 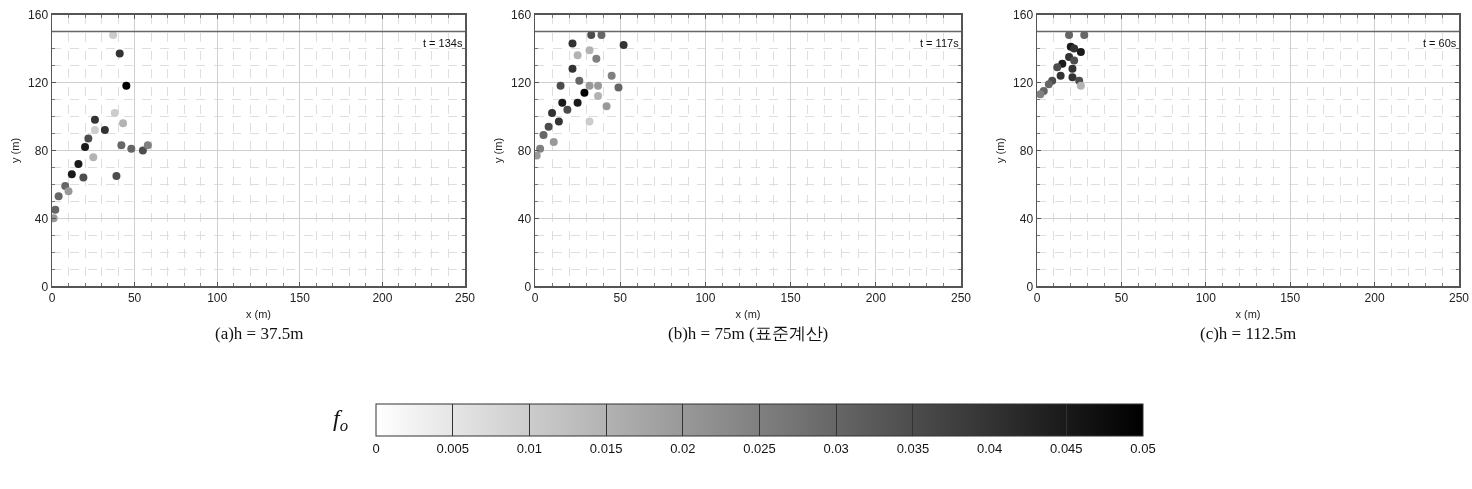 I want to click on color-bar-label: 0.045, so click(x=1066, y=448).